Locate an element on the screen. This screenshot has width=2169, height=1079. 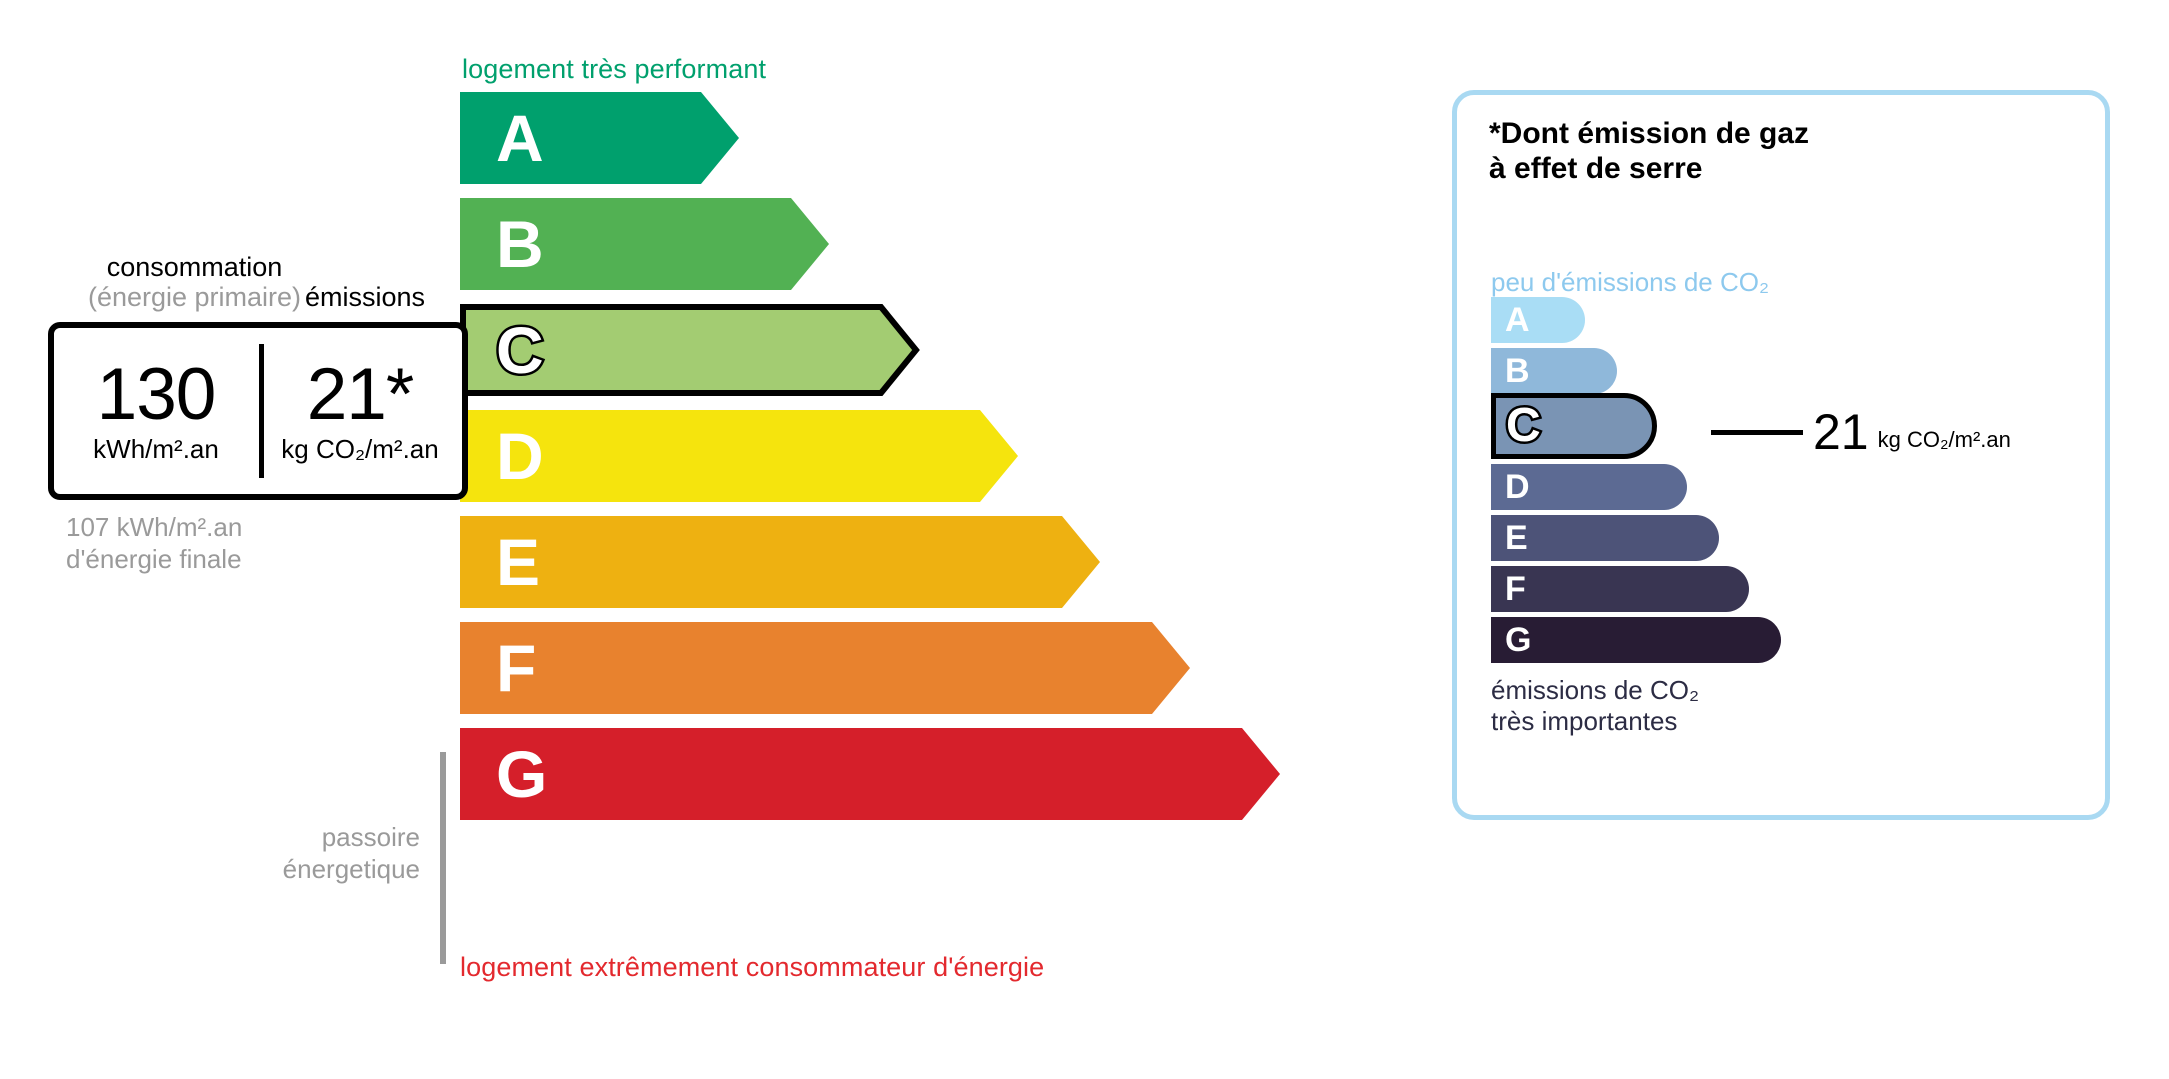
ges-class-letter: G is located at coordinates (1518, 640).